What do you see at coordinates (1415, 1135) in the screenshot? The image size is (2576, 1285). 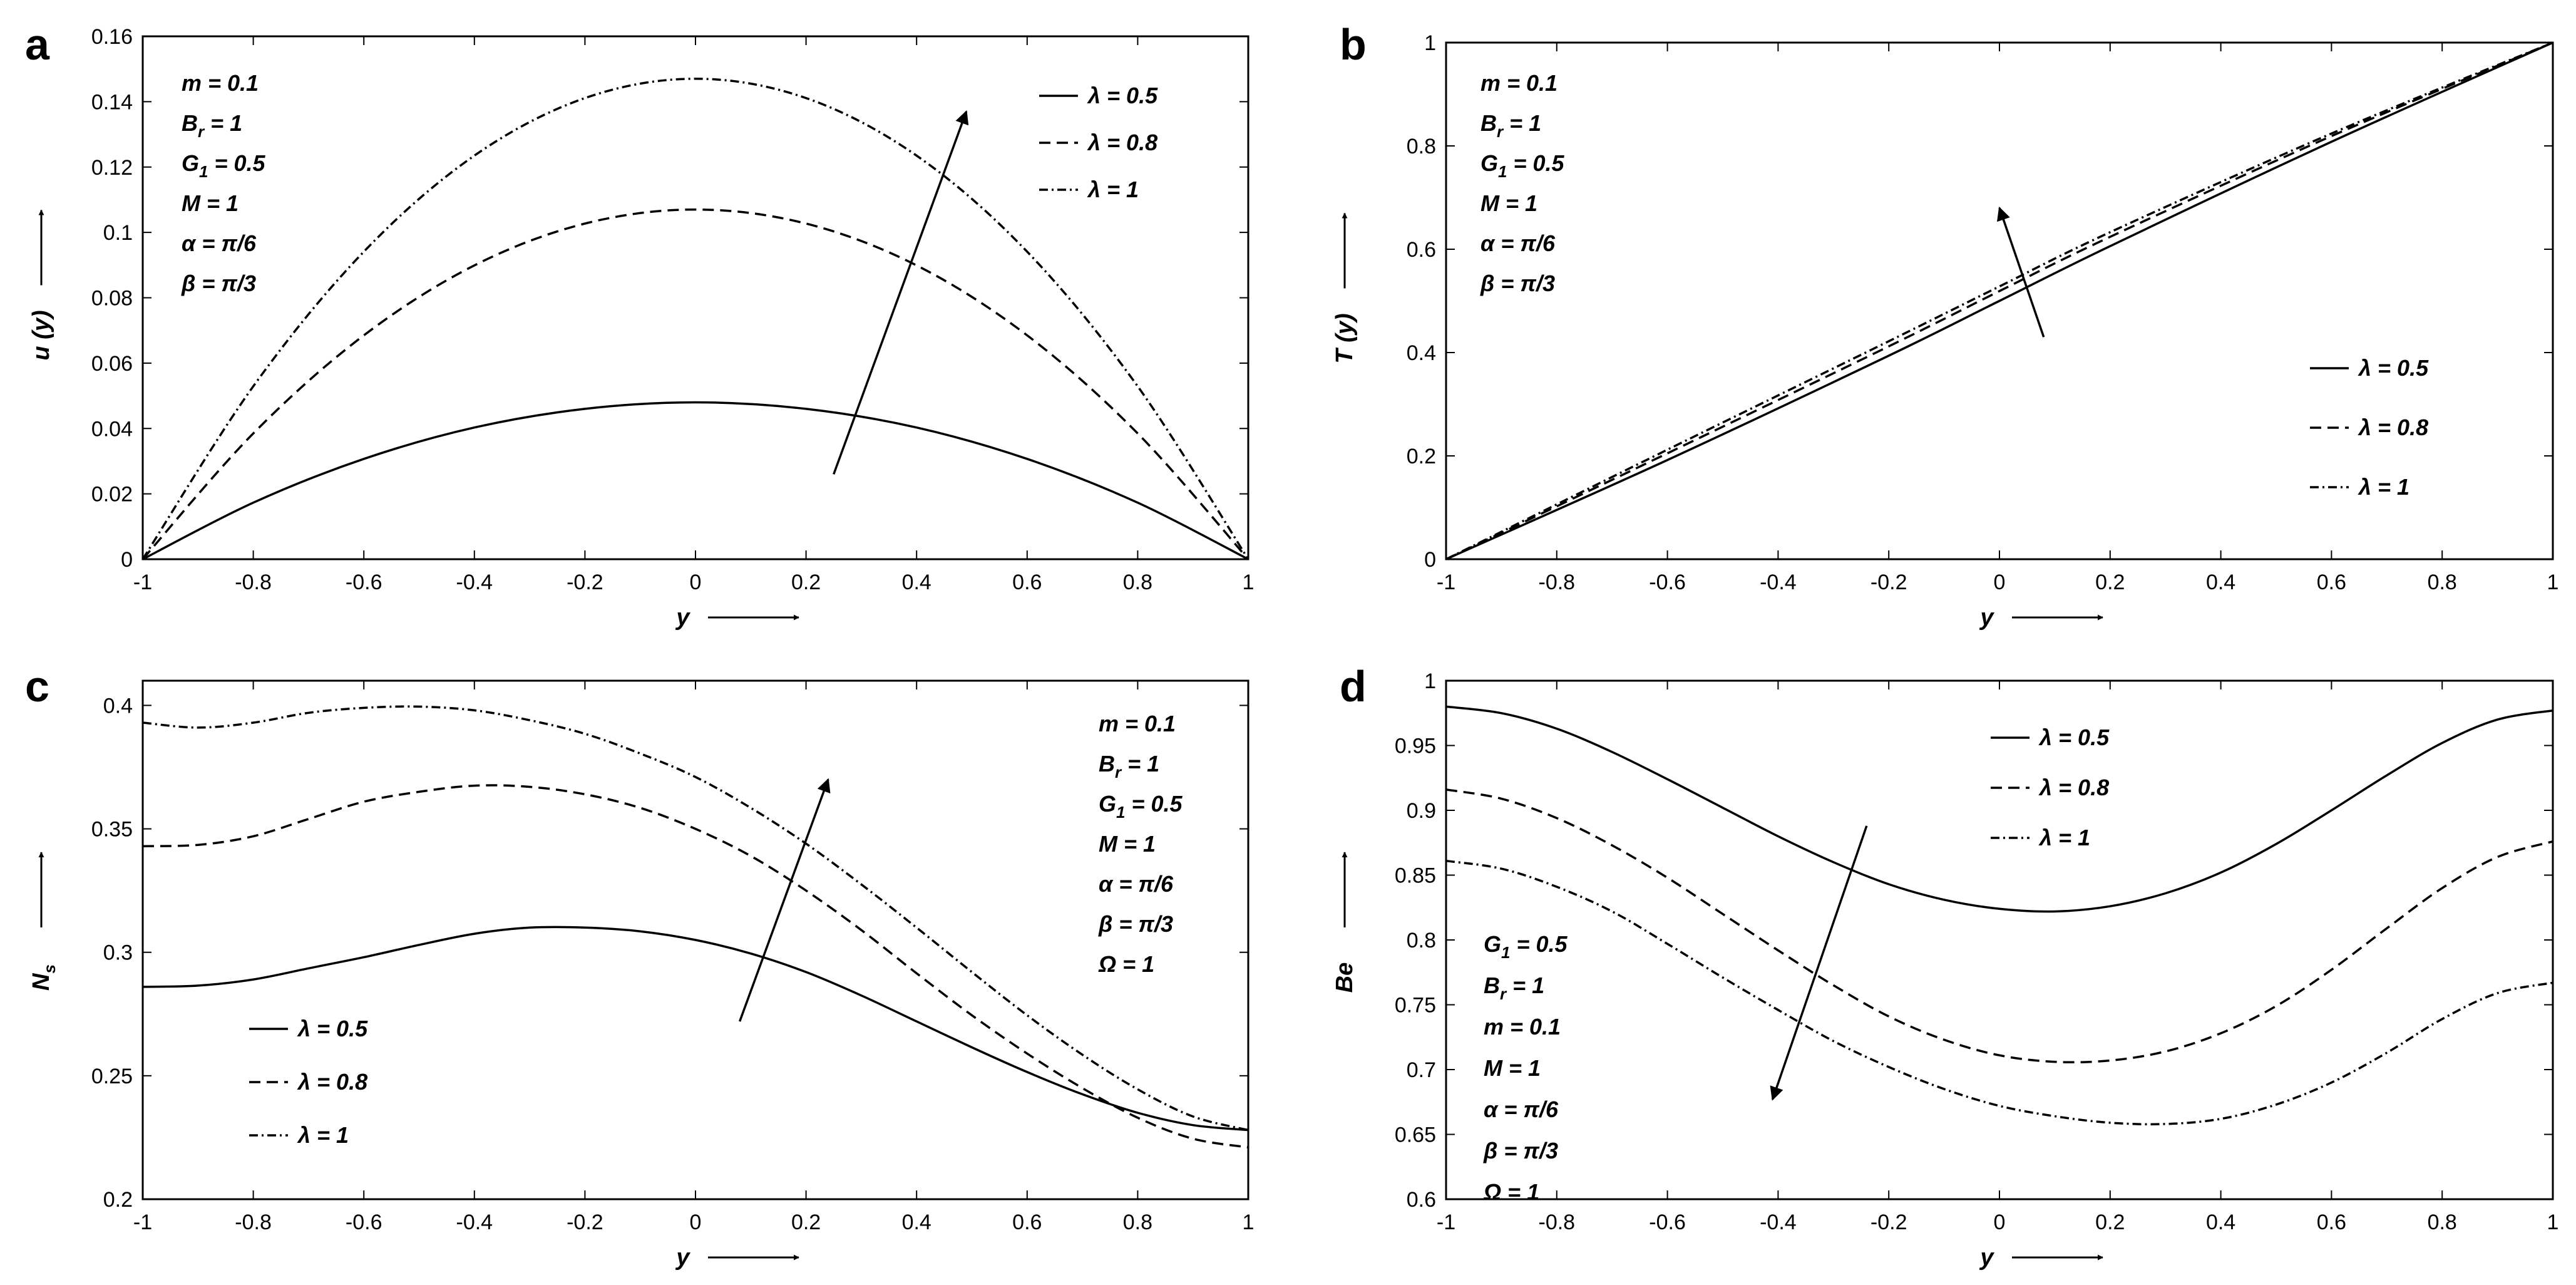 I see `y-tick-label: 0.65` at bounding box center [1415, 1135].